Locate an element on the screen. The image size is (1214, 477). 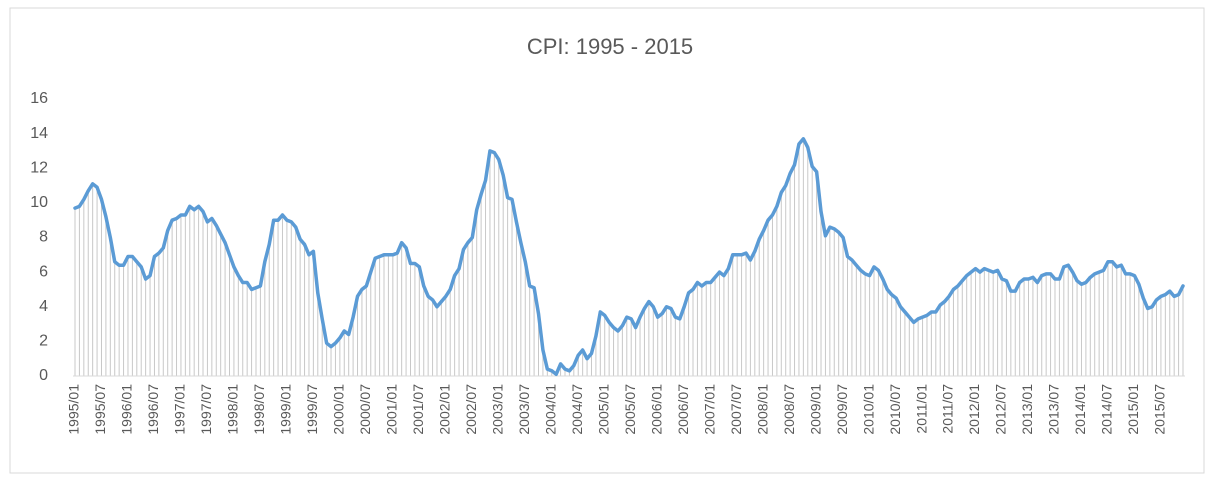
x-tick-label: 2009/01 is located at coordinates (815, 409).